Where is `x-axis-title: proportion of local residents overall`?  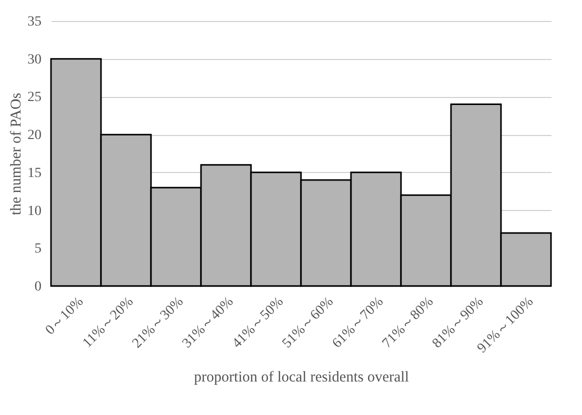 x-axis-title: proportion of local residents overall is located at coordinates (301, 378).